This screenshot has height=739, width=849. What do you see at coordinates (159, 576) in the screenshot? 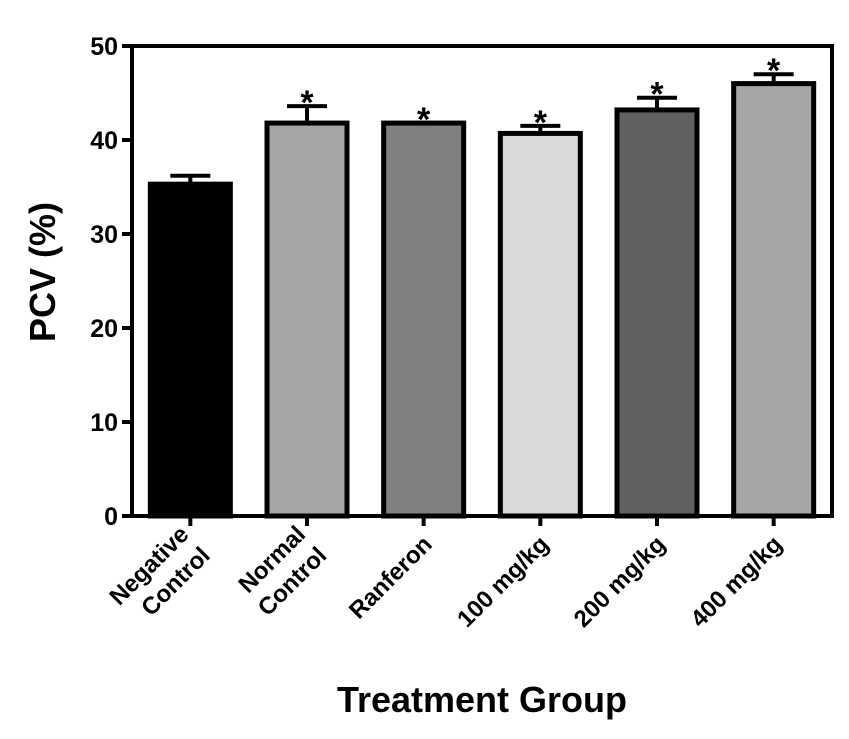
I see `x-tick-label: NegativeControl` at bounding box center [159, 576].